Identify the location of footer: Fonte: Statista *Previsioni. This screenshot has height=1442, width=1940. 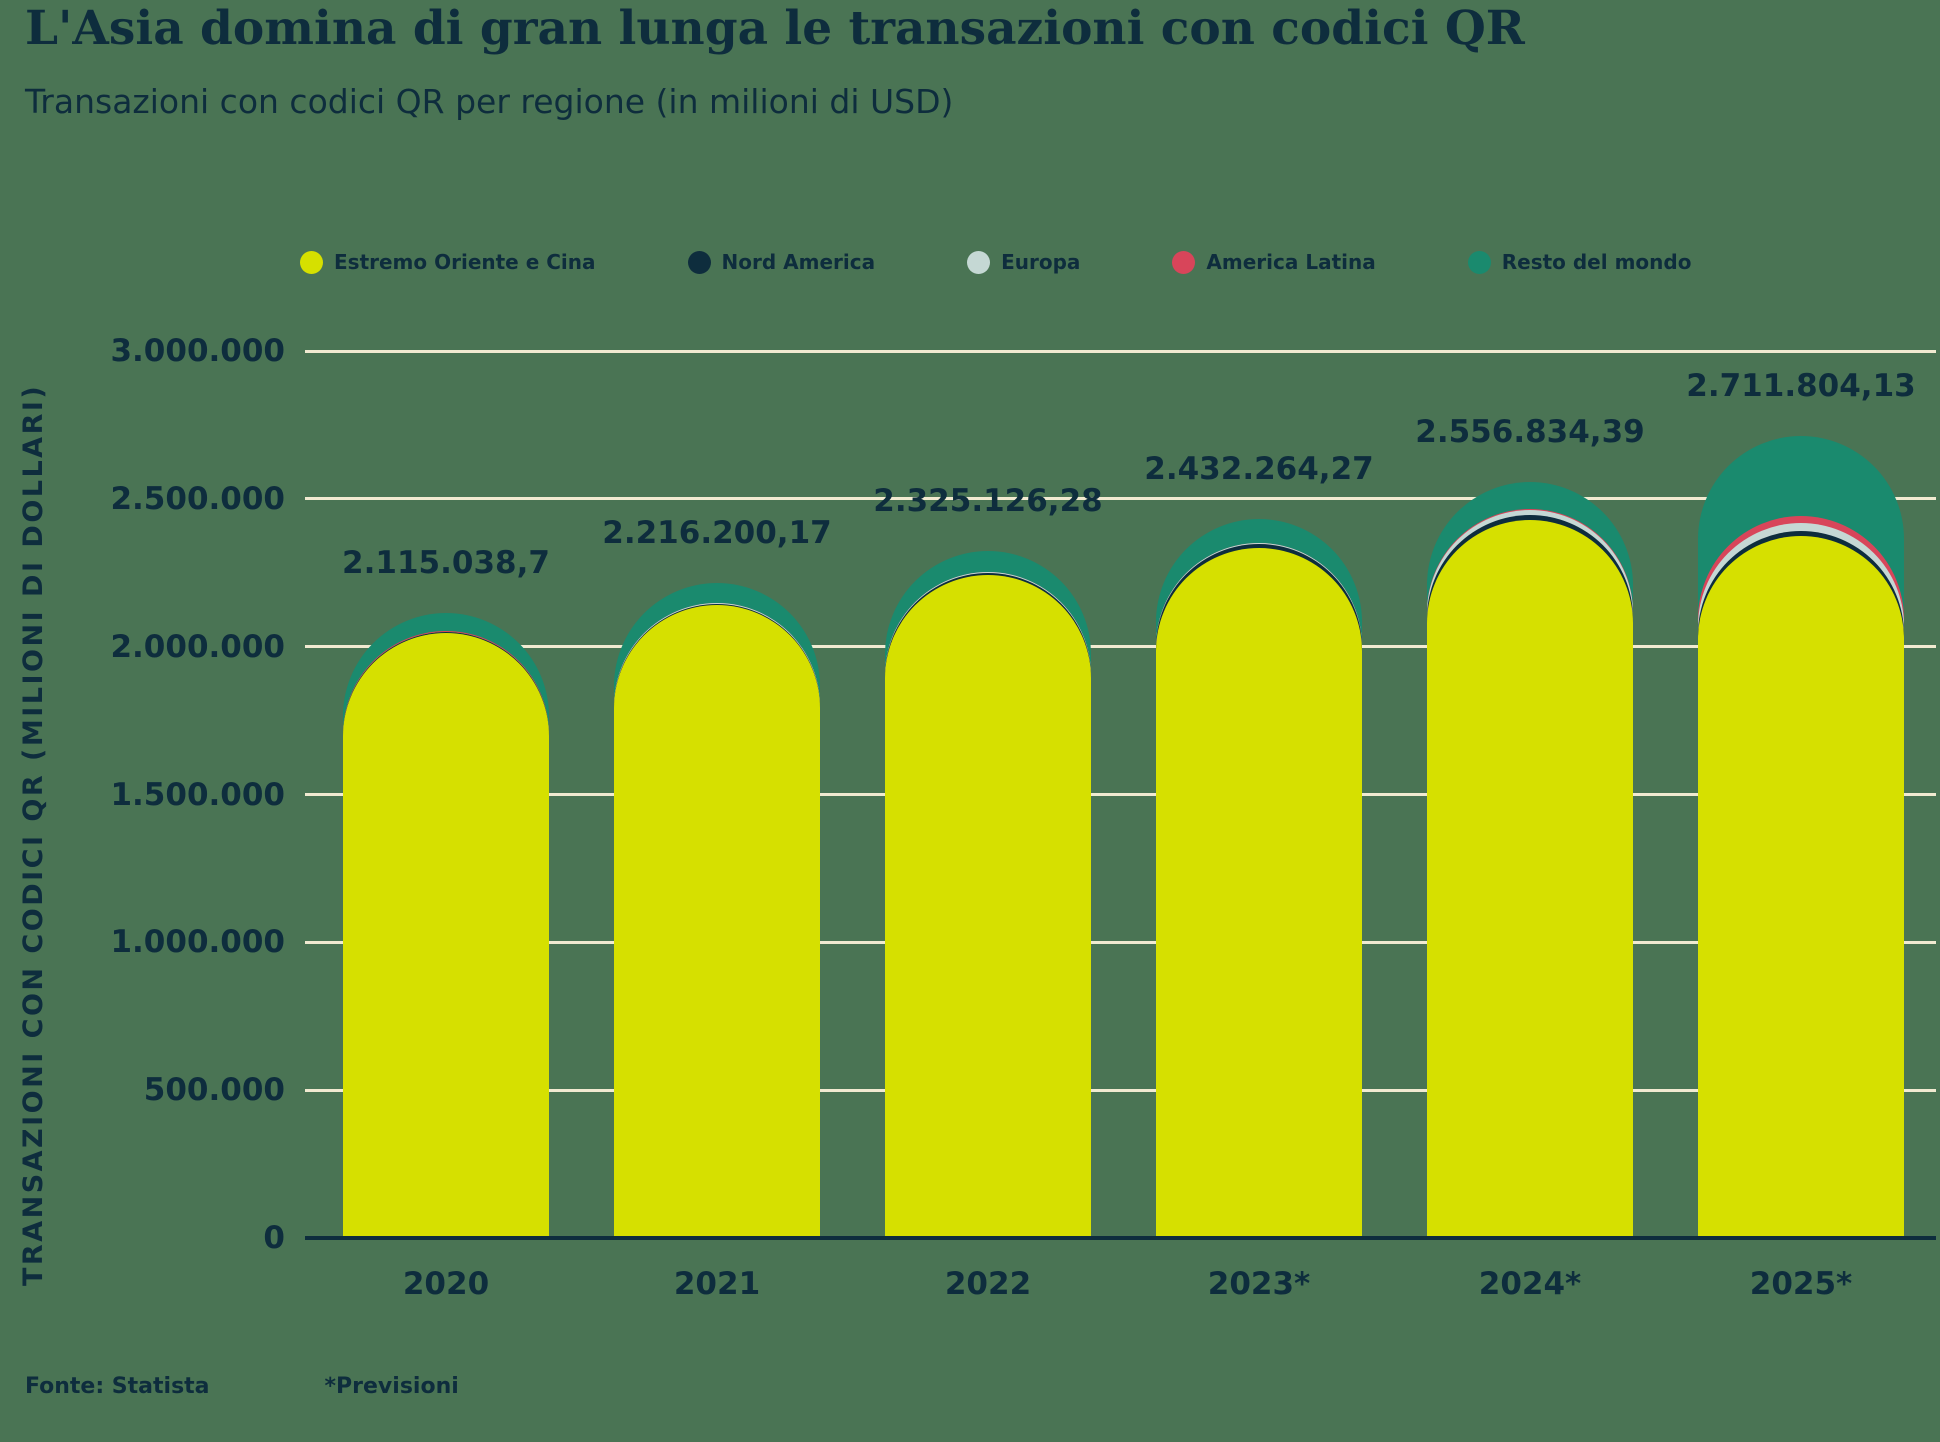
(242, 1386).